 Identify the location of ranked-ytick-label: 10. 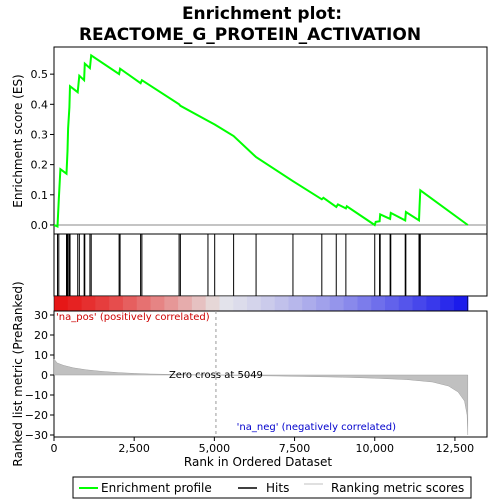
(41, 355).